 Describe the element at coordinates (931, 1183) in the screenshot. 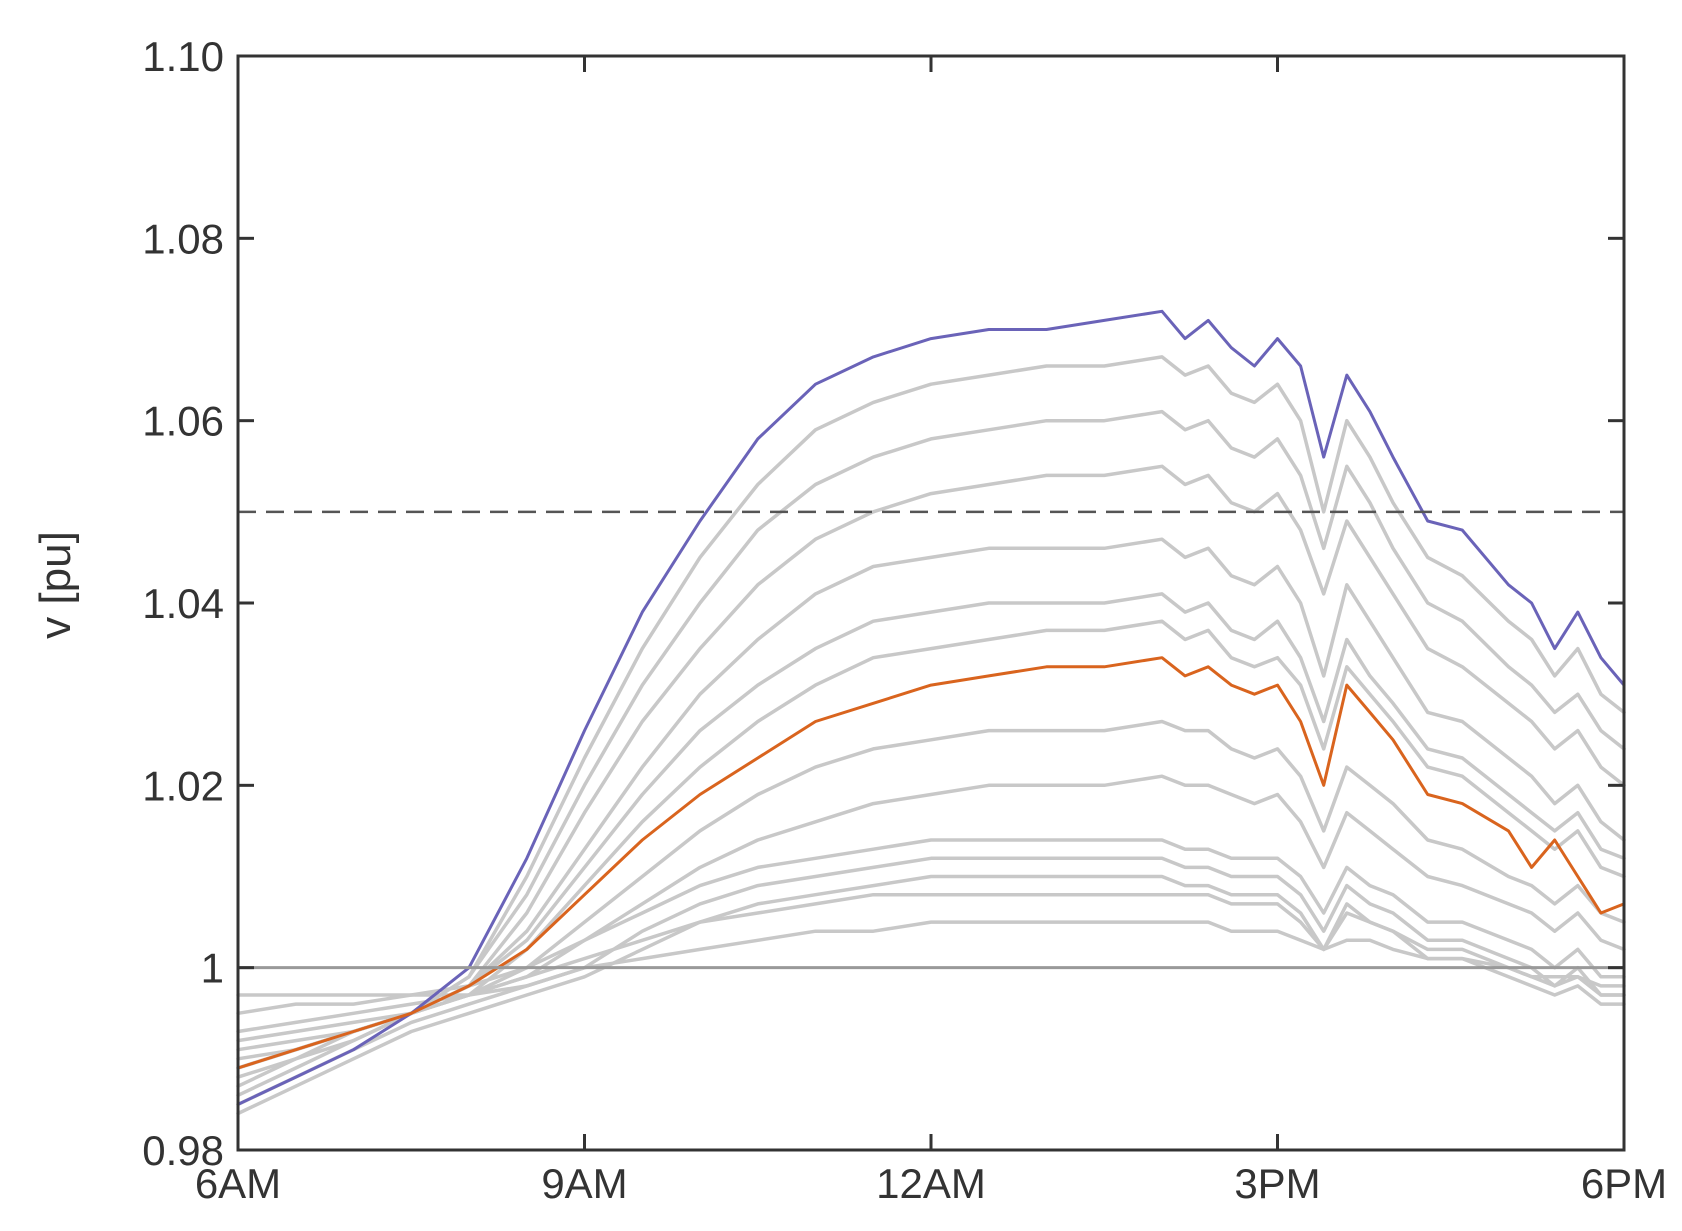

I see `x-tick-label: 12AM` at that location.